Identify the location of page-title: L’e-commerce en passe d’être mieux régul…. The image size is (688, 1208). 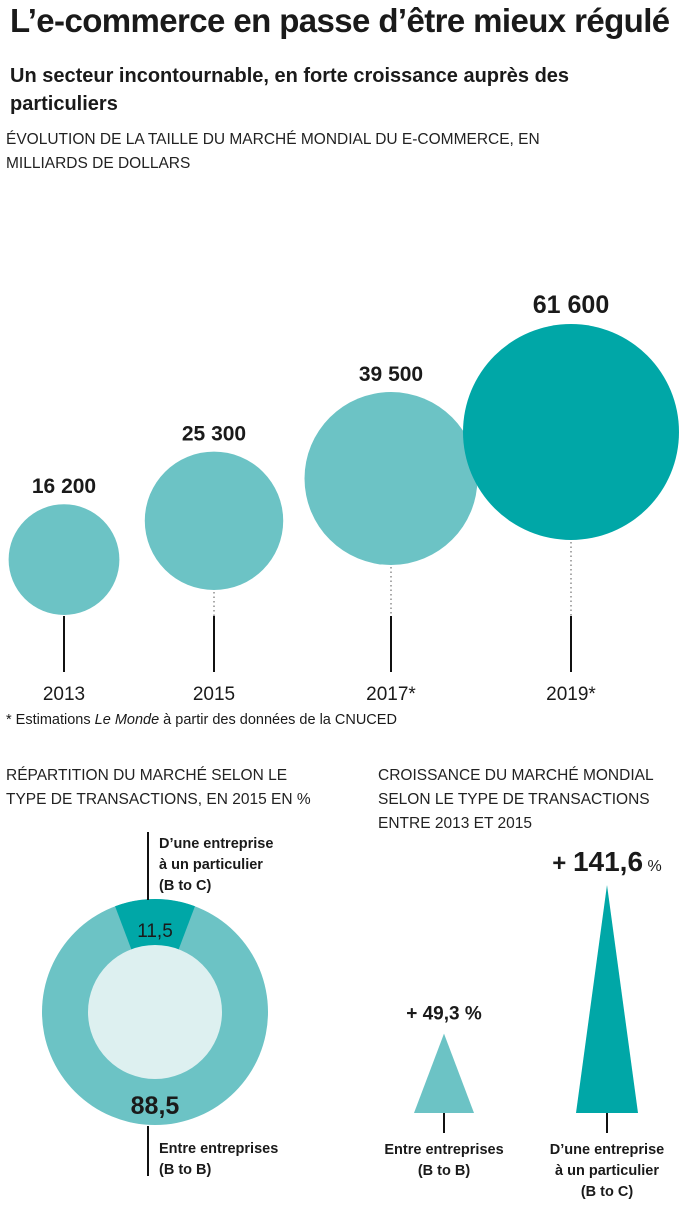
(340, 20).